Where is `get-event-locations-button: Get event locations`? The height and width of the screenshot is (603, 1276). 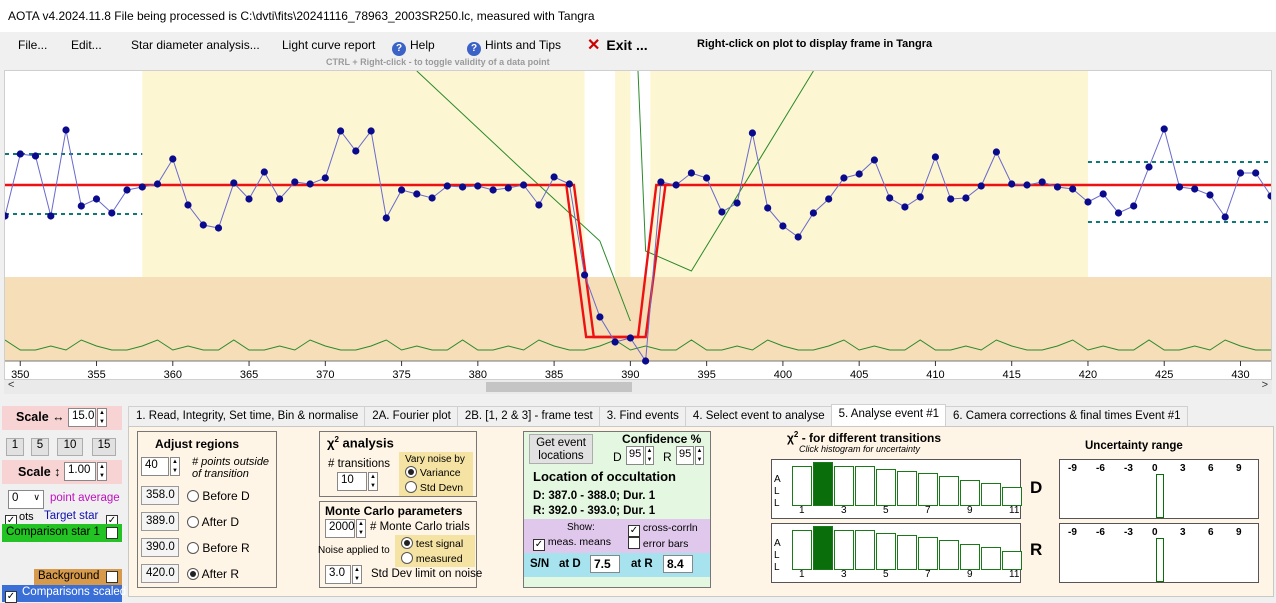 get-event-locations-button: Get event locations is located at coordinates (561, 449).